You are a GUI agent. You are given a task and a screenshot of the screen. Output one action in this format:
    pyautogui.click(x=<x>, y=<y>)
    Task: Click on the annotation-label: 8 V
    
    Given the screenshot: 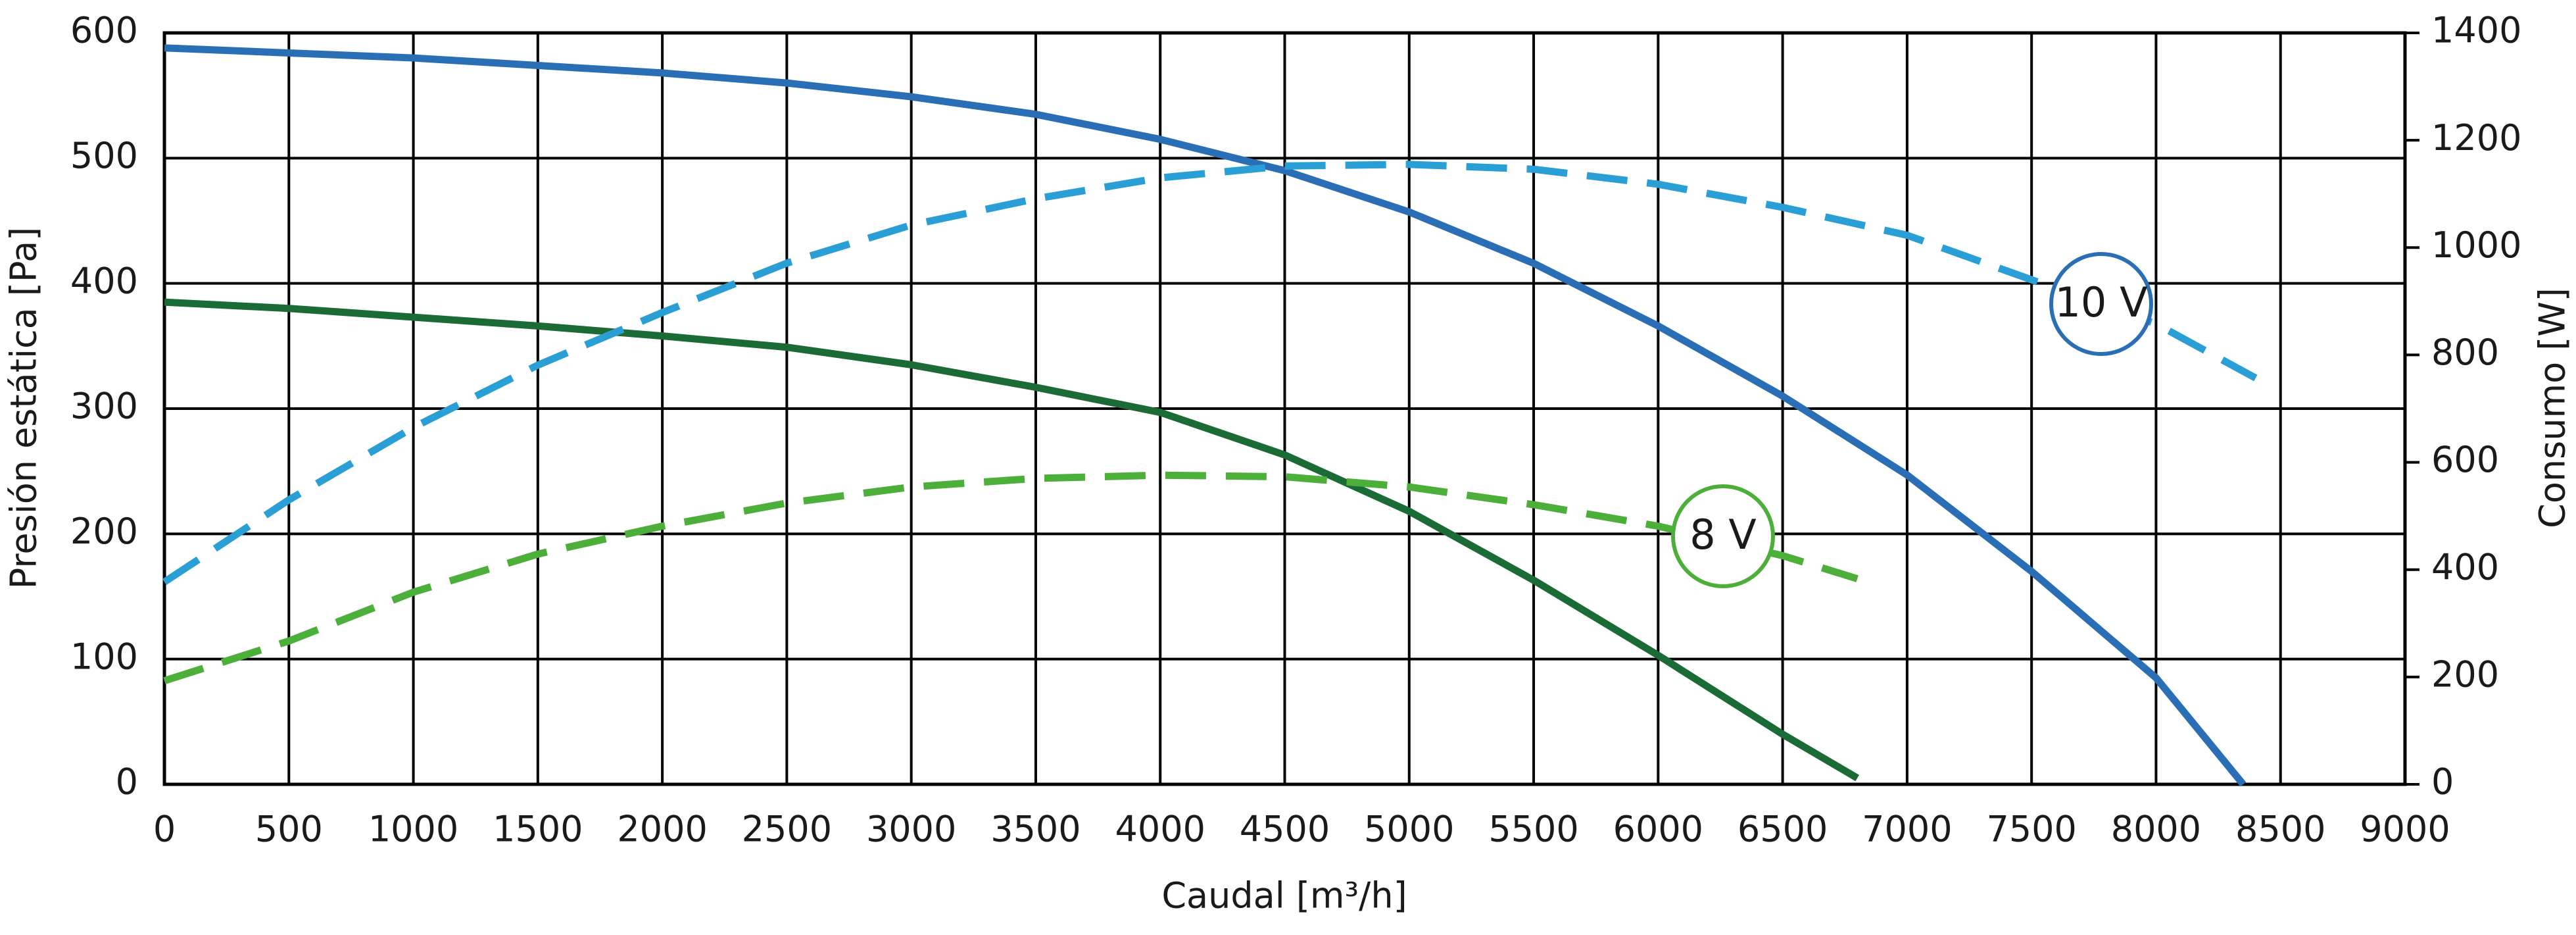 What is the action you would take?
    pyautogui.click(x=1723, y=535)
    